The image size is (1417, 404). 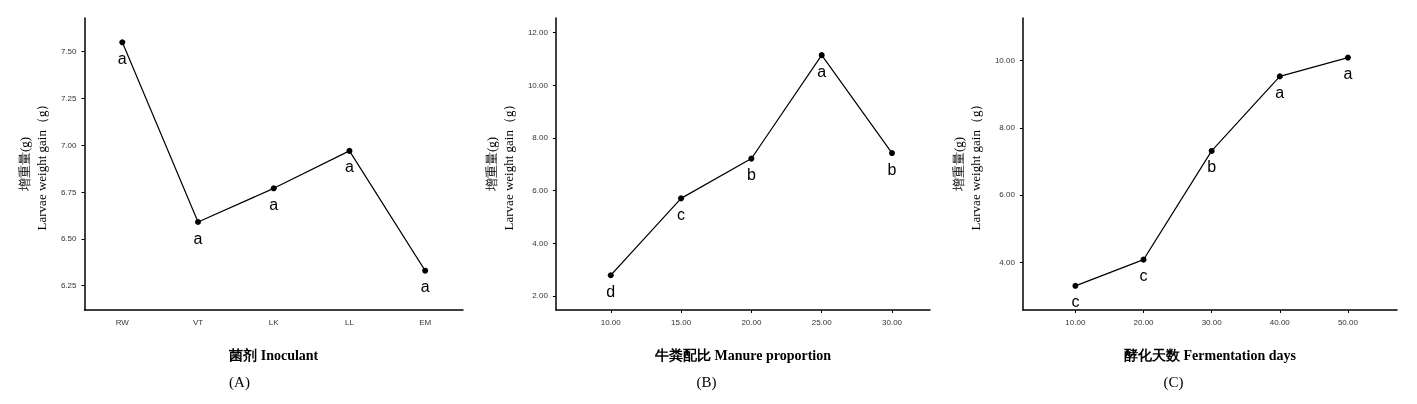 I want to click on x-axis-title: 酵化天数 Fermentation days, so click(x=1210, y=355).